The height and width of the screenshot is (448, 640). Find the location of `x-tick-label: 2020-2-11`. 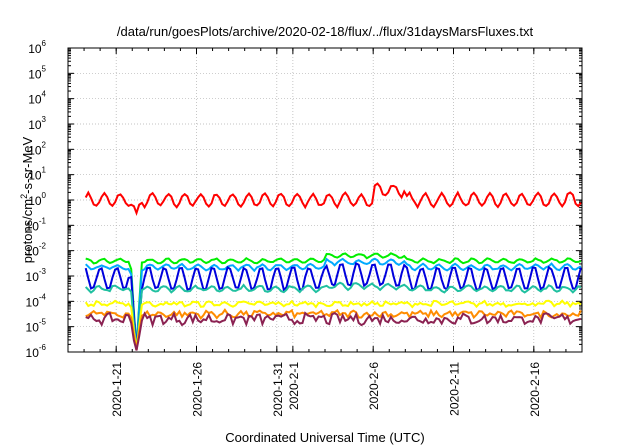

x-tick-label: 2020-2-11 is located at coordinates (455, 389).